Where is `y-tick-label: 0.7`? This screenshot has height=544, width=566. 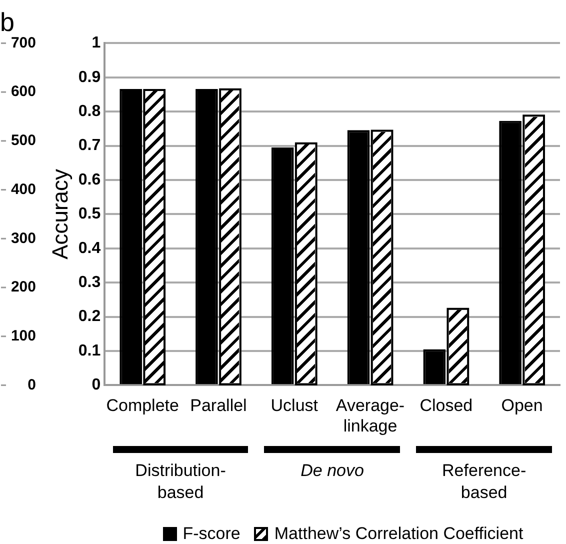
y-tick-label: 0.7 is located at coordinates (89, 145).